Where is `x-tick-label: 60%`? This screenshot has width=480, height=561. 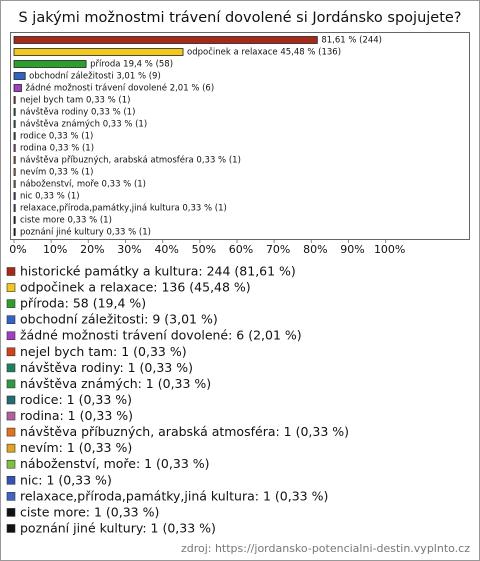 x-tick-label: 60% is located at coordinates (241, 249).